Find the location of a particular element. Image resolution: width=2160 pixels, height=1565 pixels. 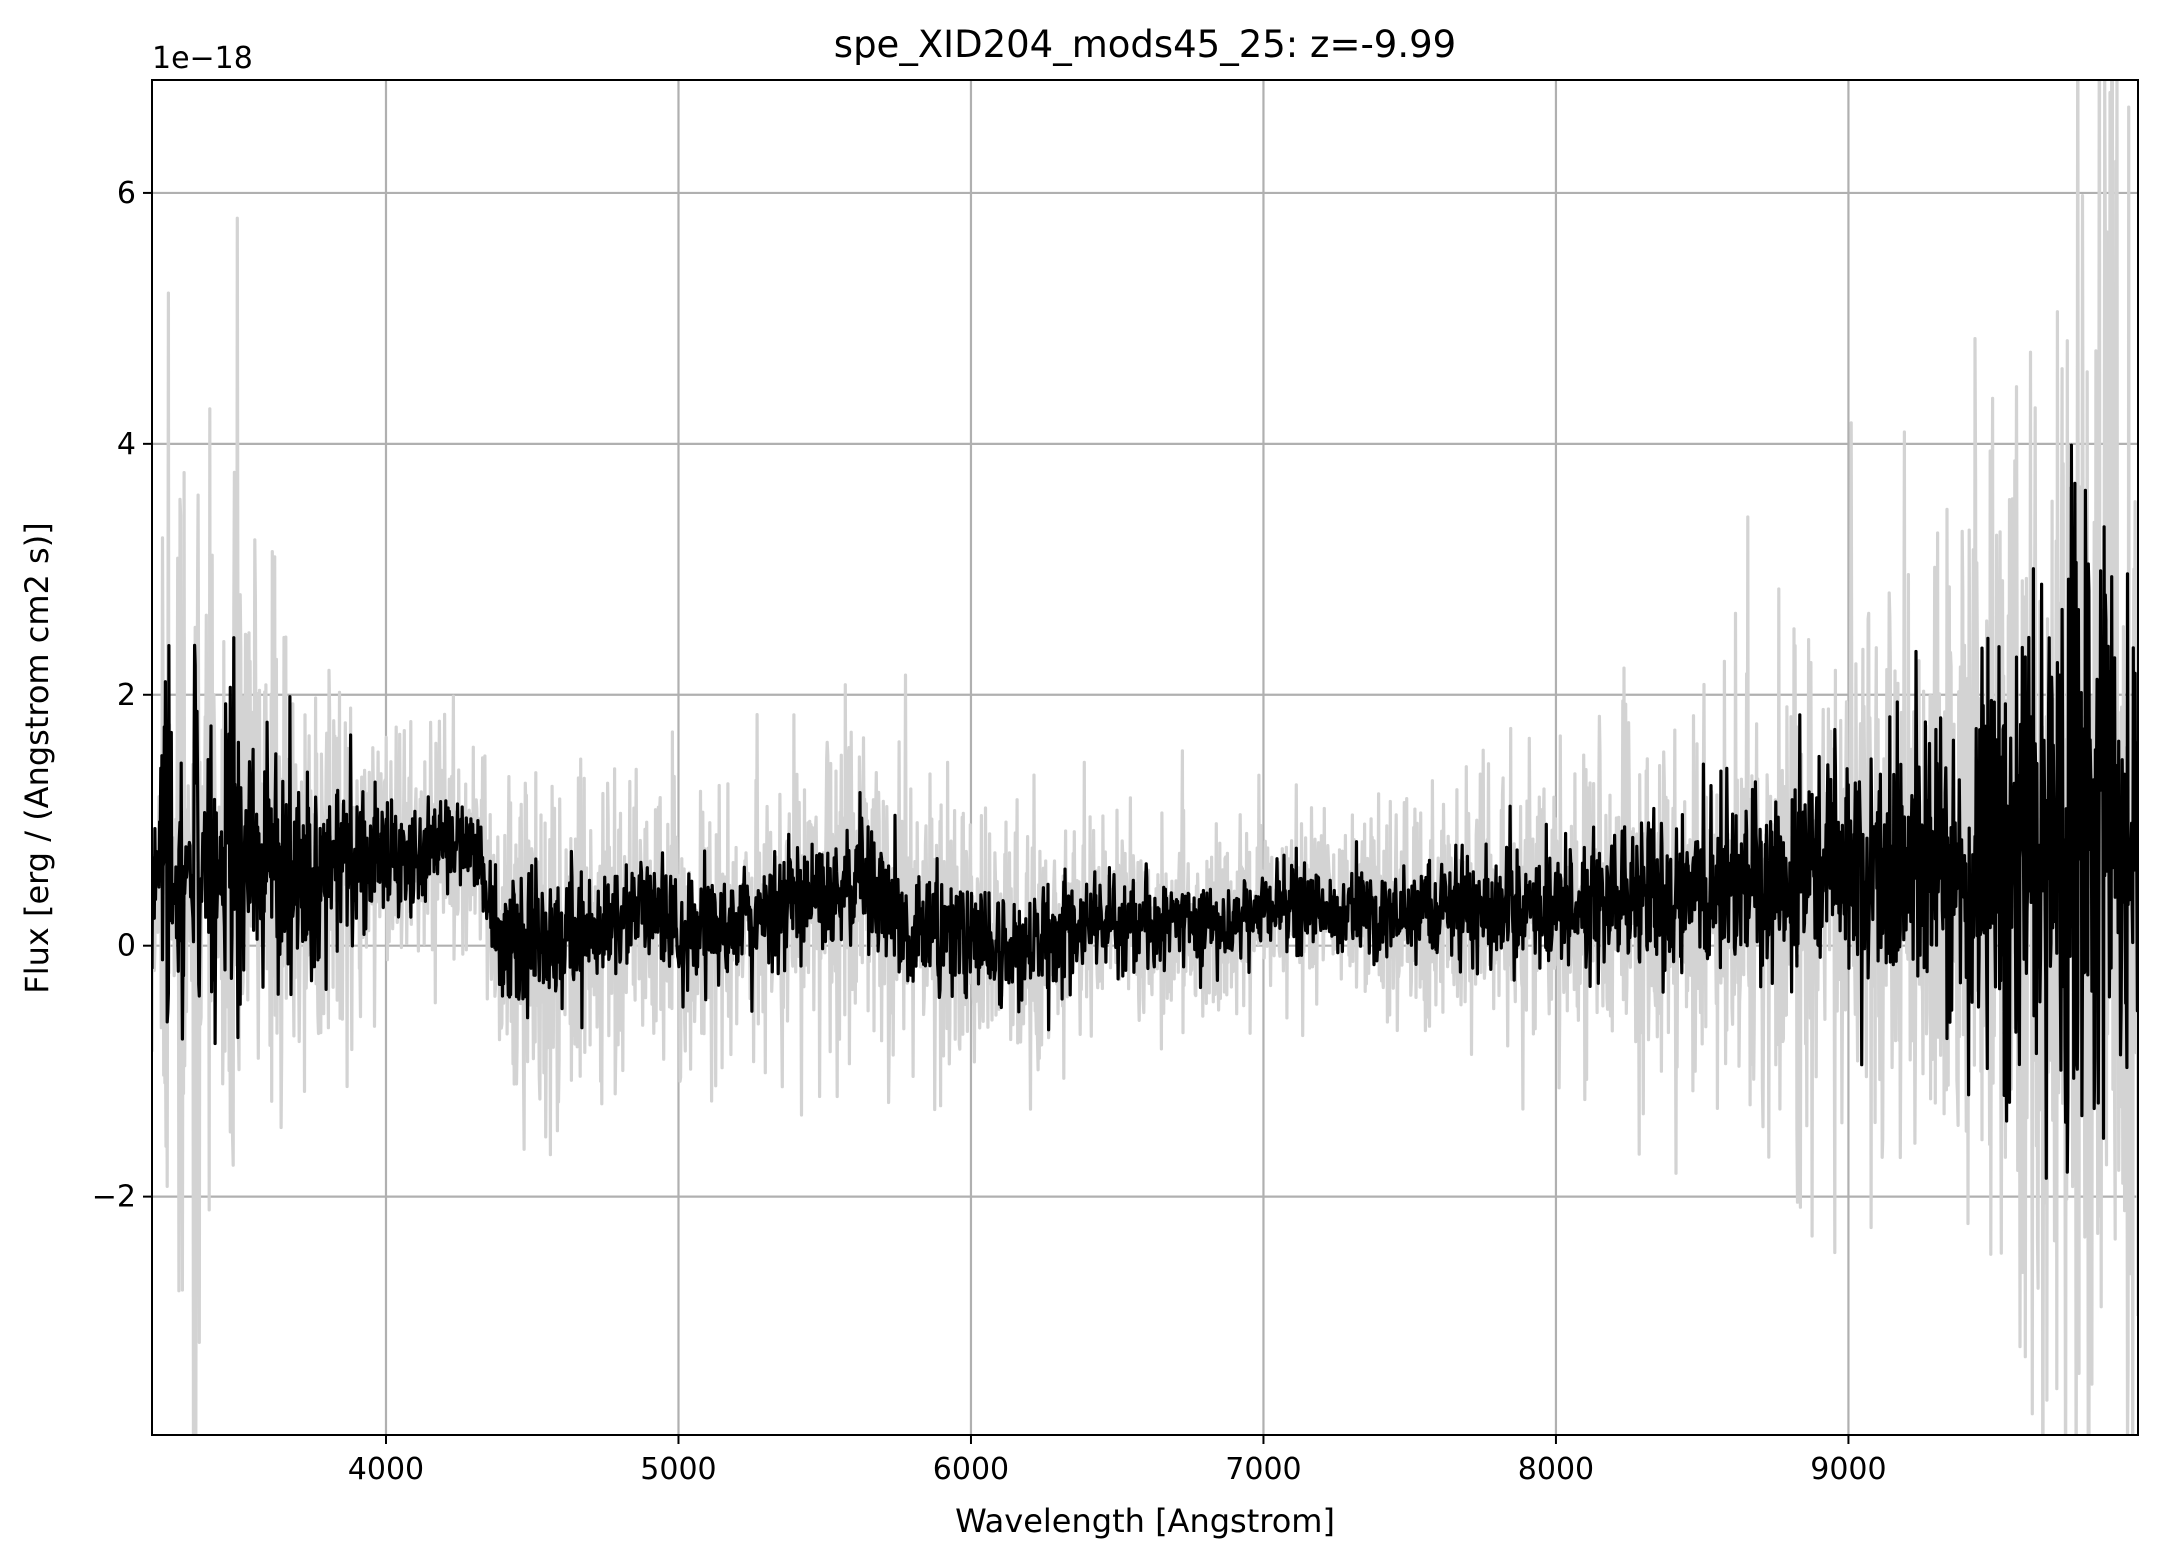

x-tick-label: 9000 is located at coordinates (1848, 1469).